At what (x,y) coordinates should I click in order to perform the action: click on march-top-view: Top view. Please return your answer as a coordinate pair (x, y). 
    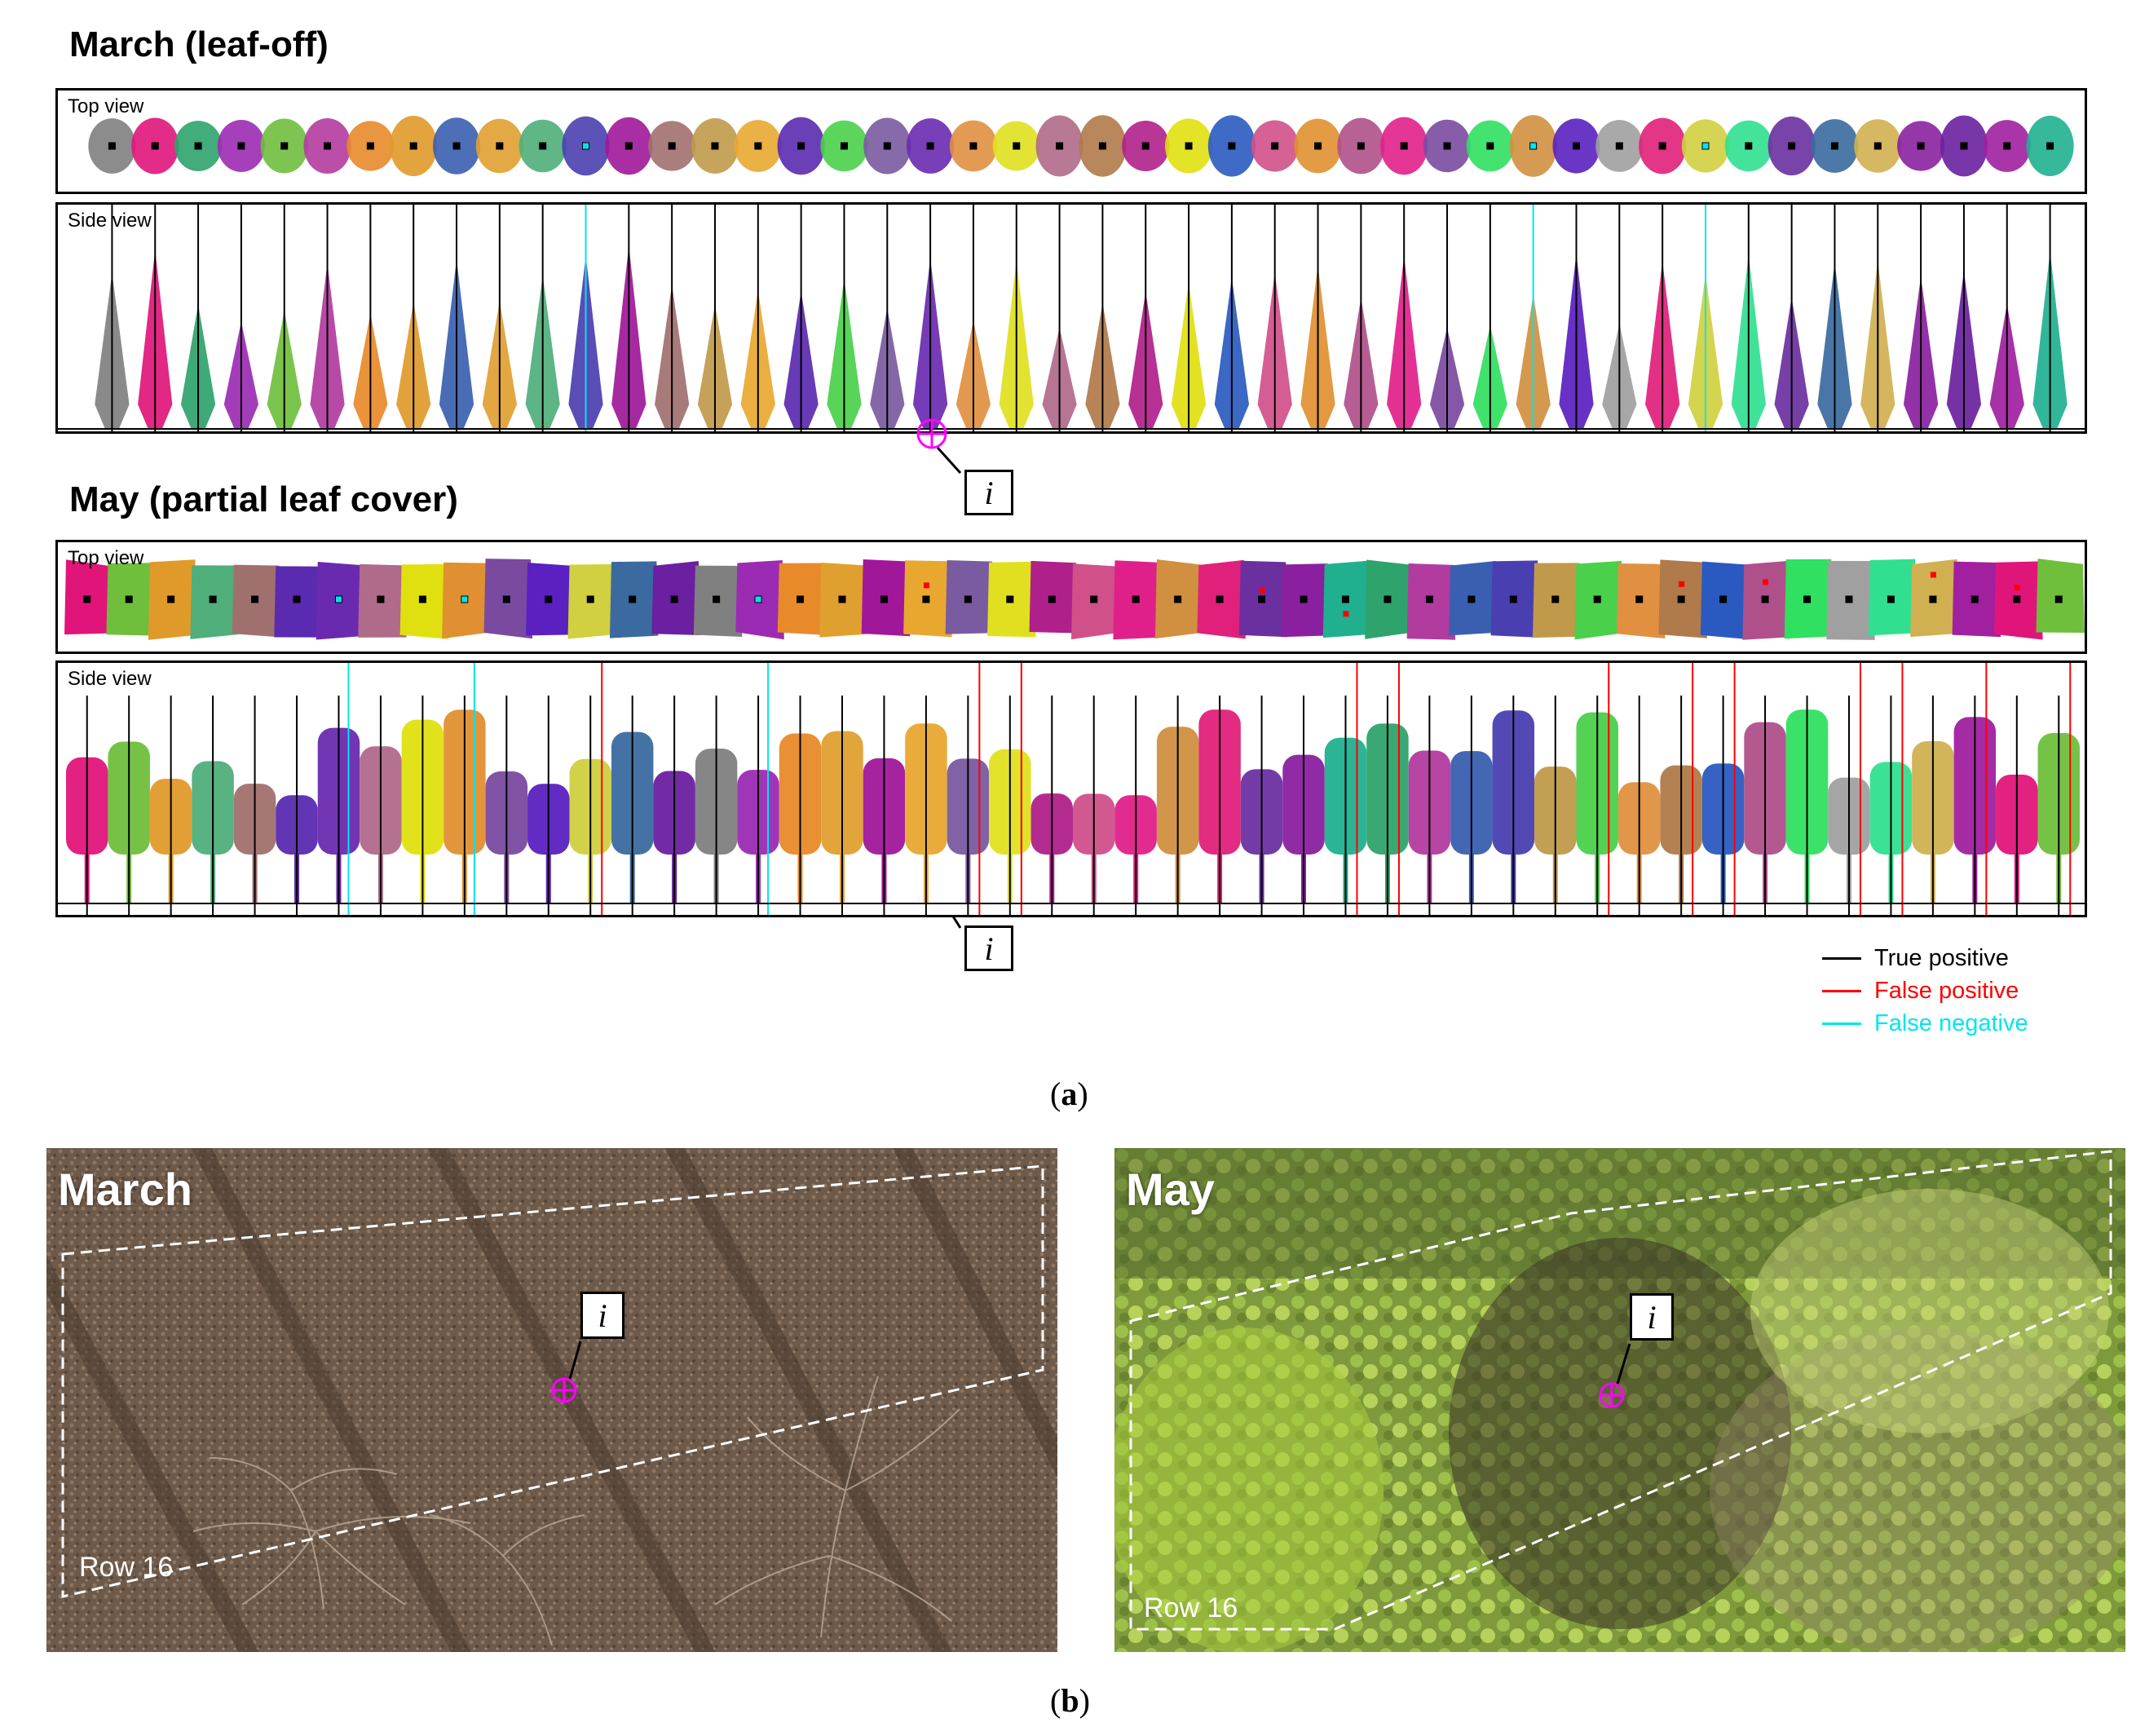
    Looking at the image, I should click on (1071, 141).